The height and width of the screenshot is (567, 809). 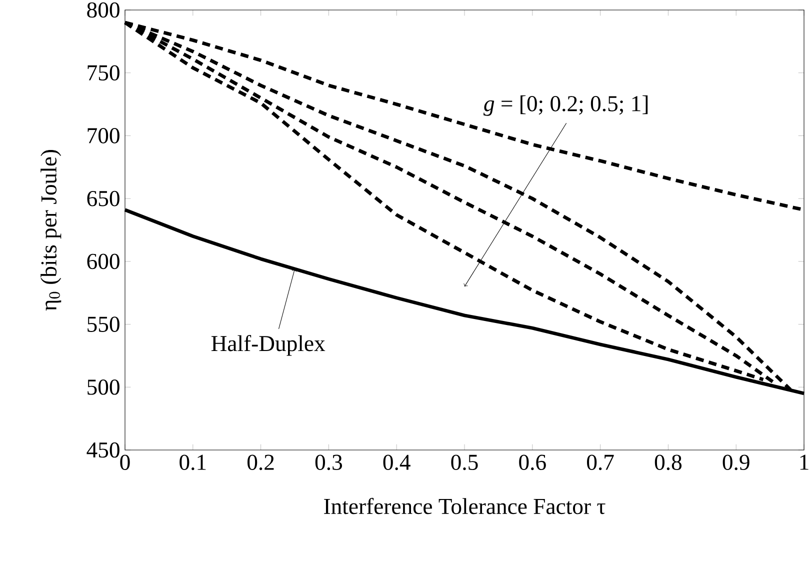 What do you see at coordinates (396, 462) in the screenshot?
I see `x-tick-label: 0.4` at bounding box center [396, 462].